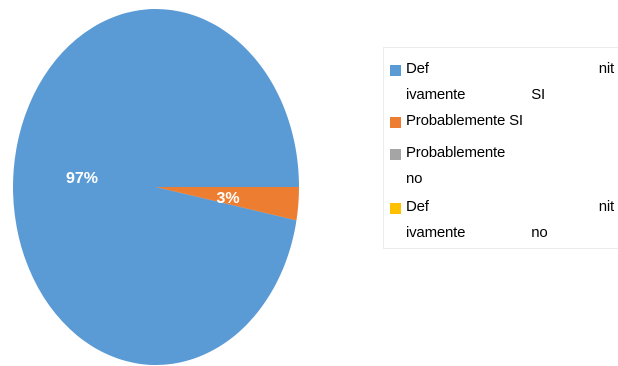 The height and width of the screenshot is (366, 618). Describe the element at coordinates (153, 188) in the screenshot. I see `pie-value-labels: 97% 3%` at that location.